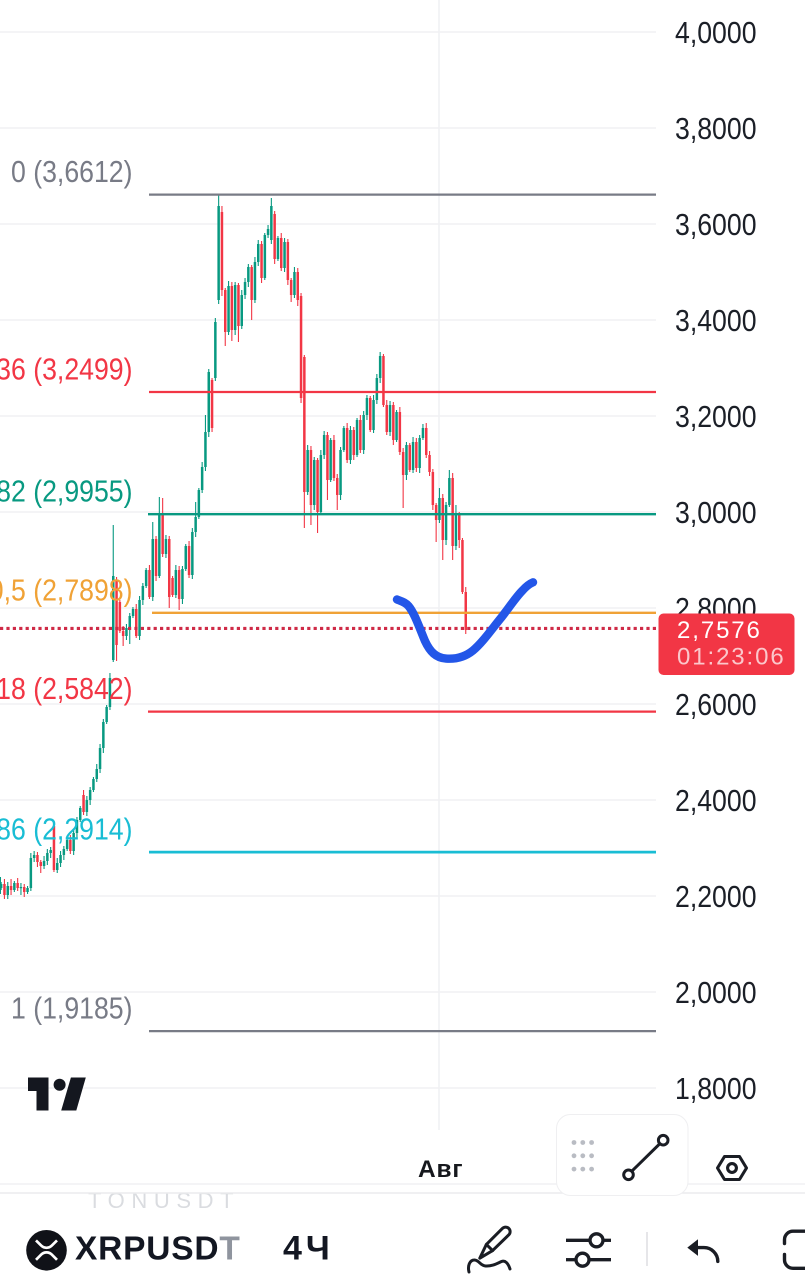  What do you see at coordinates (731, 657) in the screenshot?
I see `svg-text: 01:23:06` at bounding box center [731, 657].